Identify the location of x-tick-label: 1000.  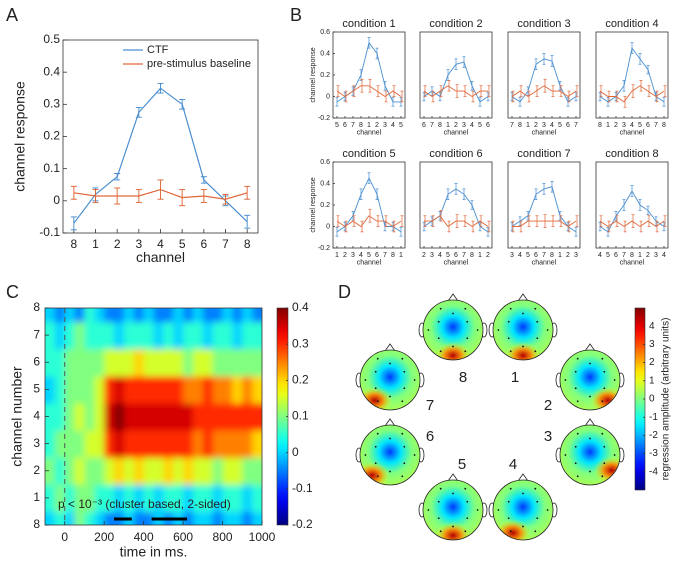
(262, 537).